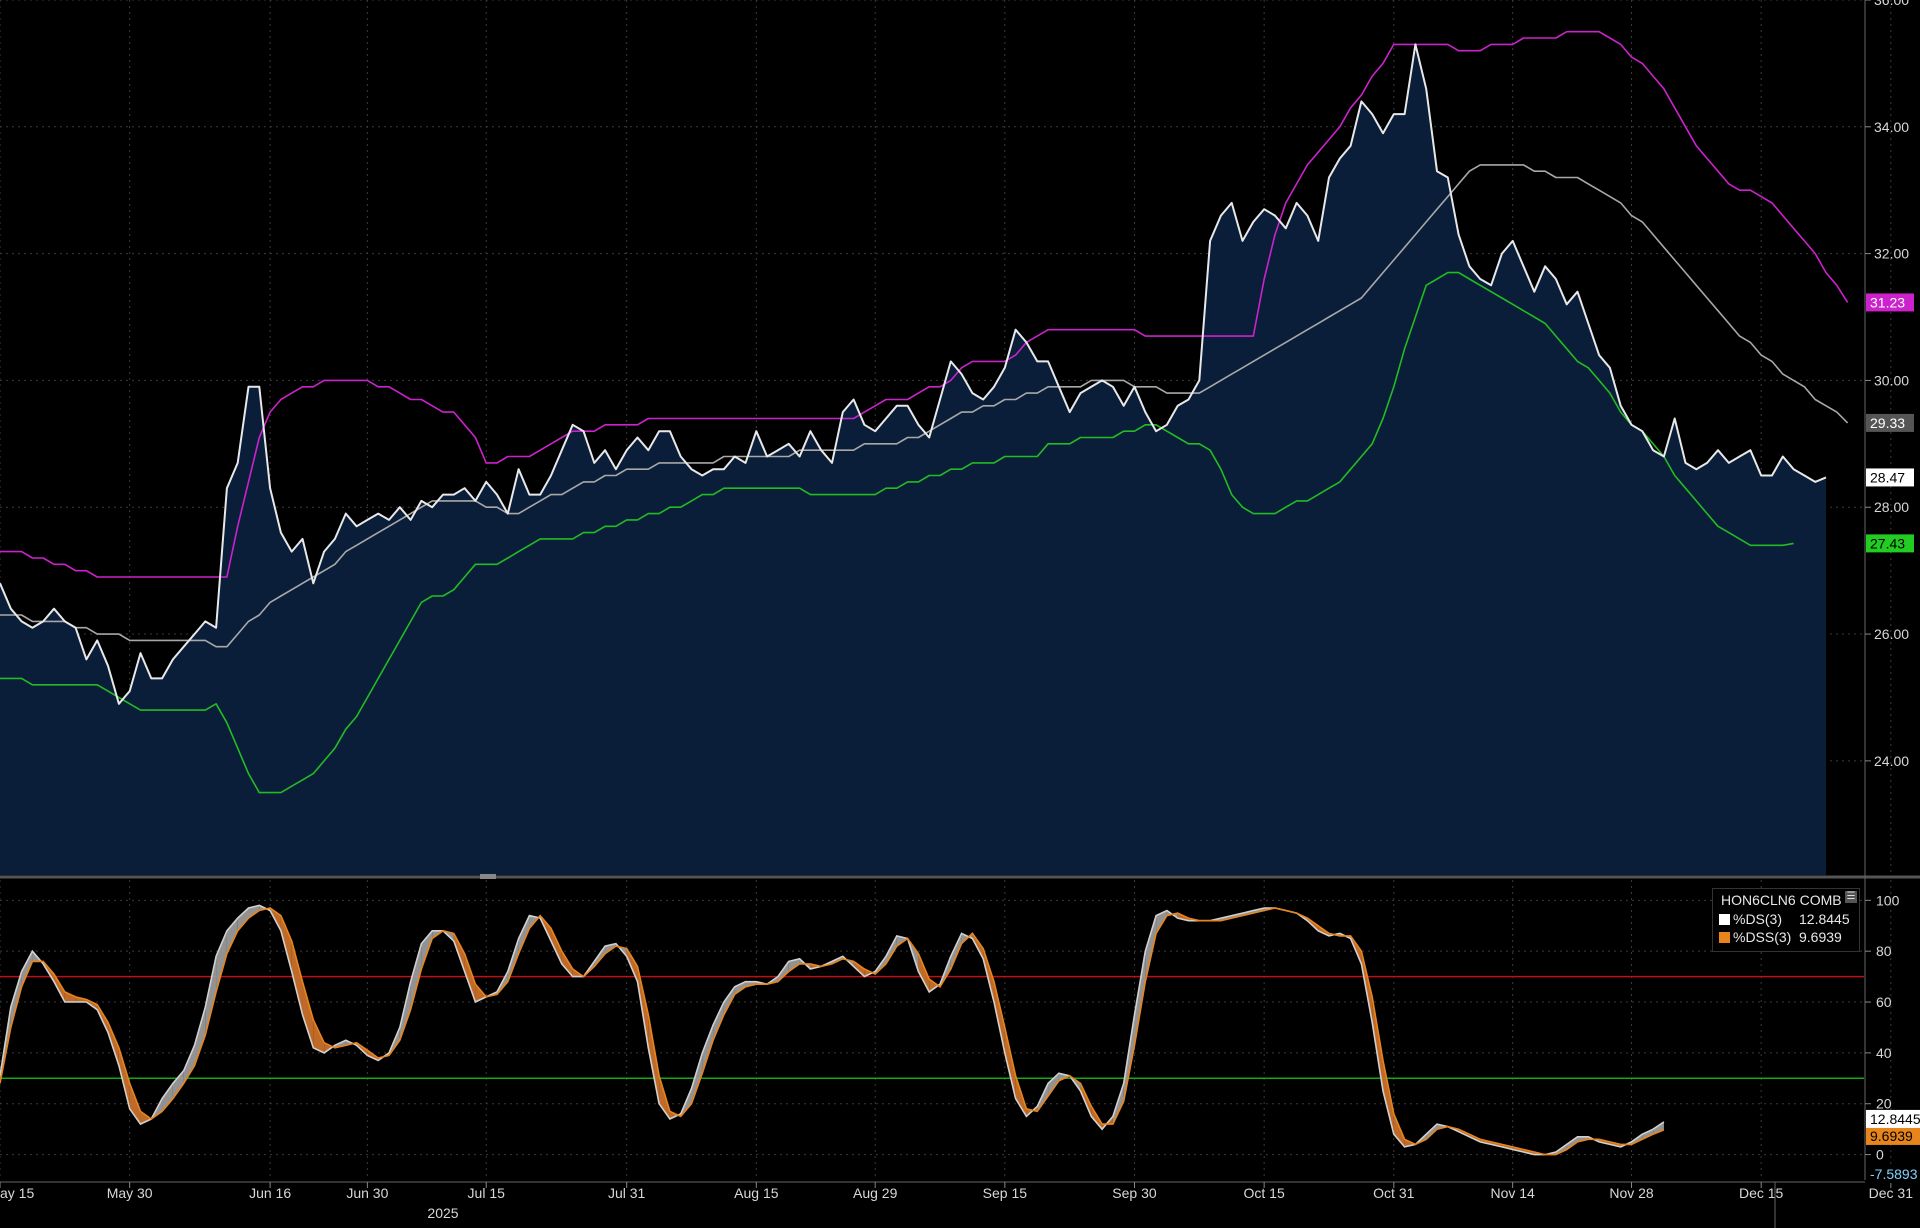 The width and height of the screenshot is (1920, 1228). What do you see at coordinates (17, 1193) in the screenshot?
I see `x-tick-label: ay 15` at bounding box center [17, 1193].